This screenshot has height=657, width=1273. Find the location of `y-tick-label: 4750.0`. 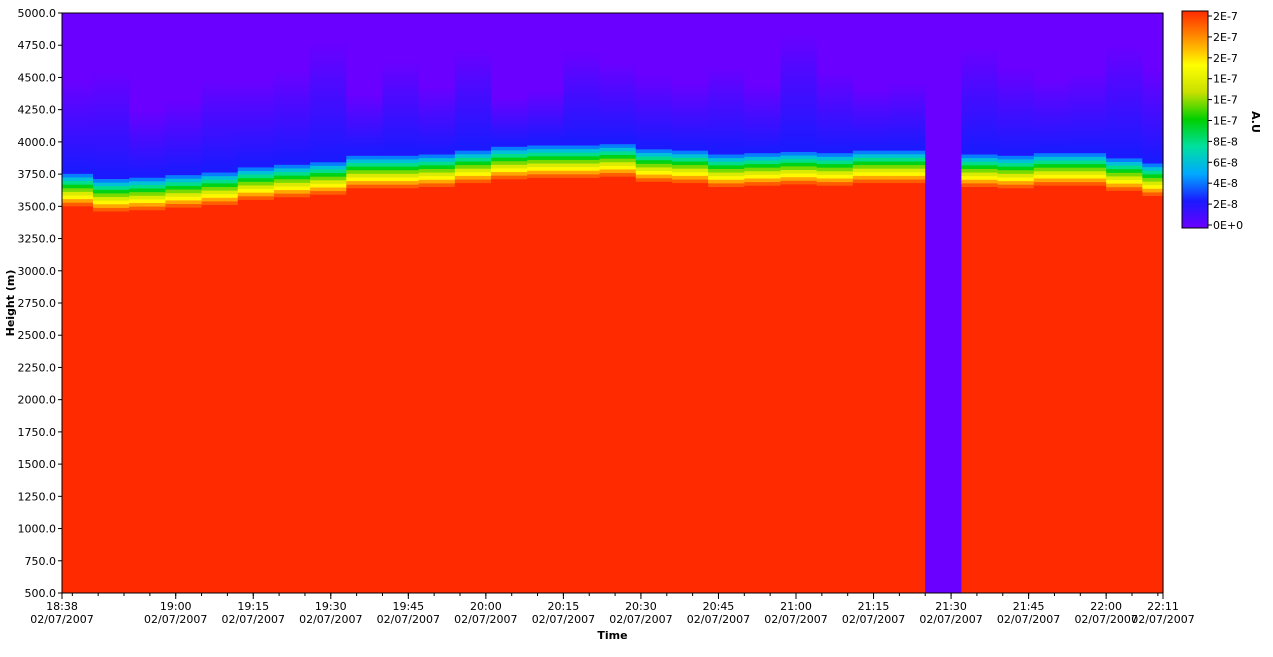

y-tick-label: 4750.0 is located at coordinates (37, 45).